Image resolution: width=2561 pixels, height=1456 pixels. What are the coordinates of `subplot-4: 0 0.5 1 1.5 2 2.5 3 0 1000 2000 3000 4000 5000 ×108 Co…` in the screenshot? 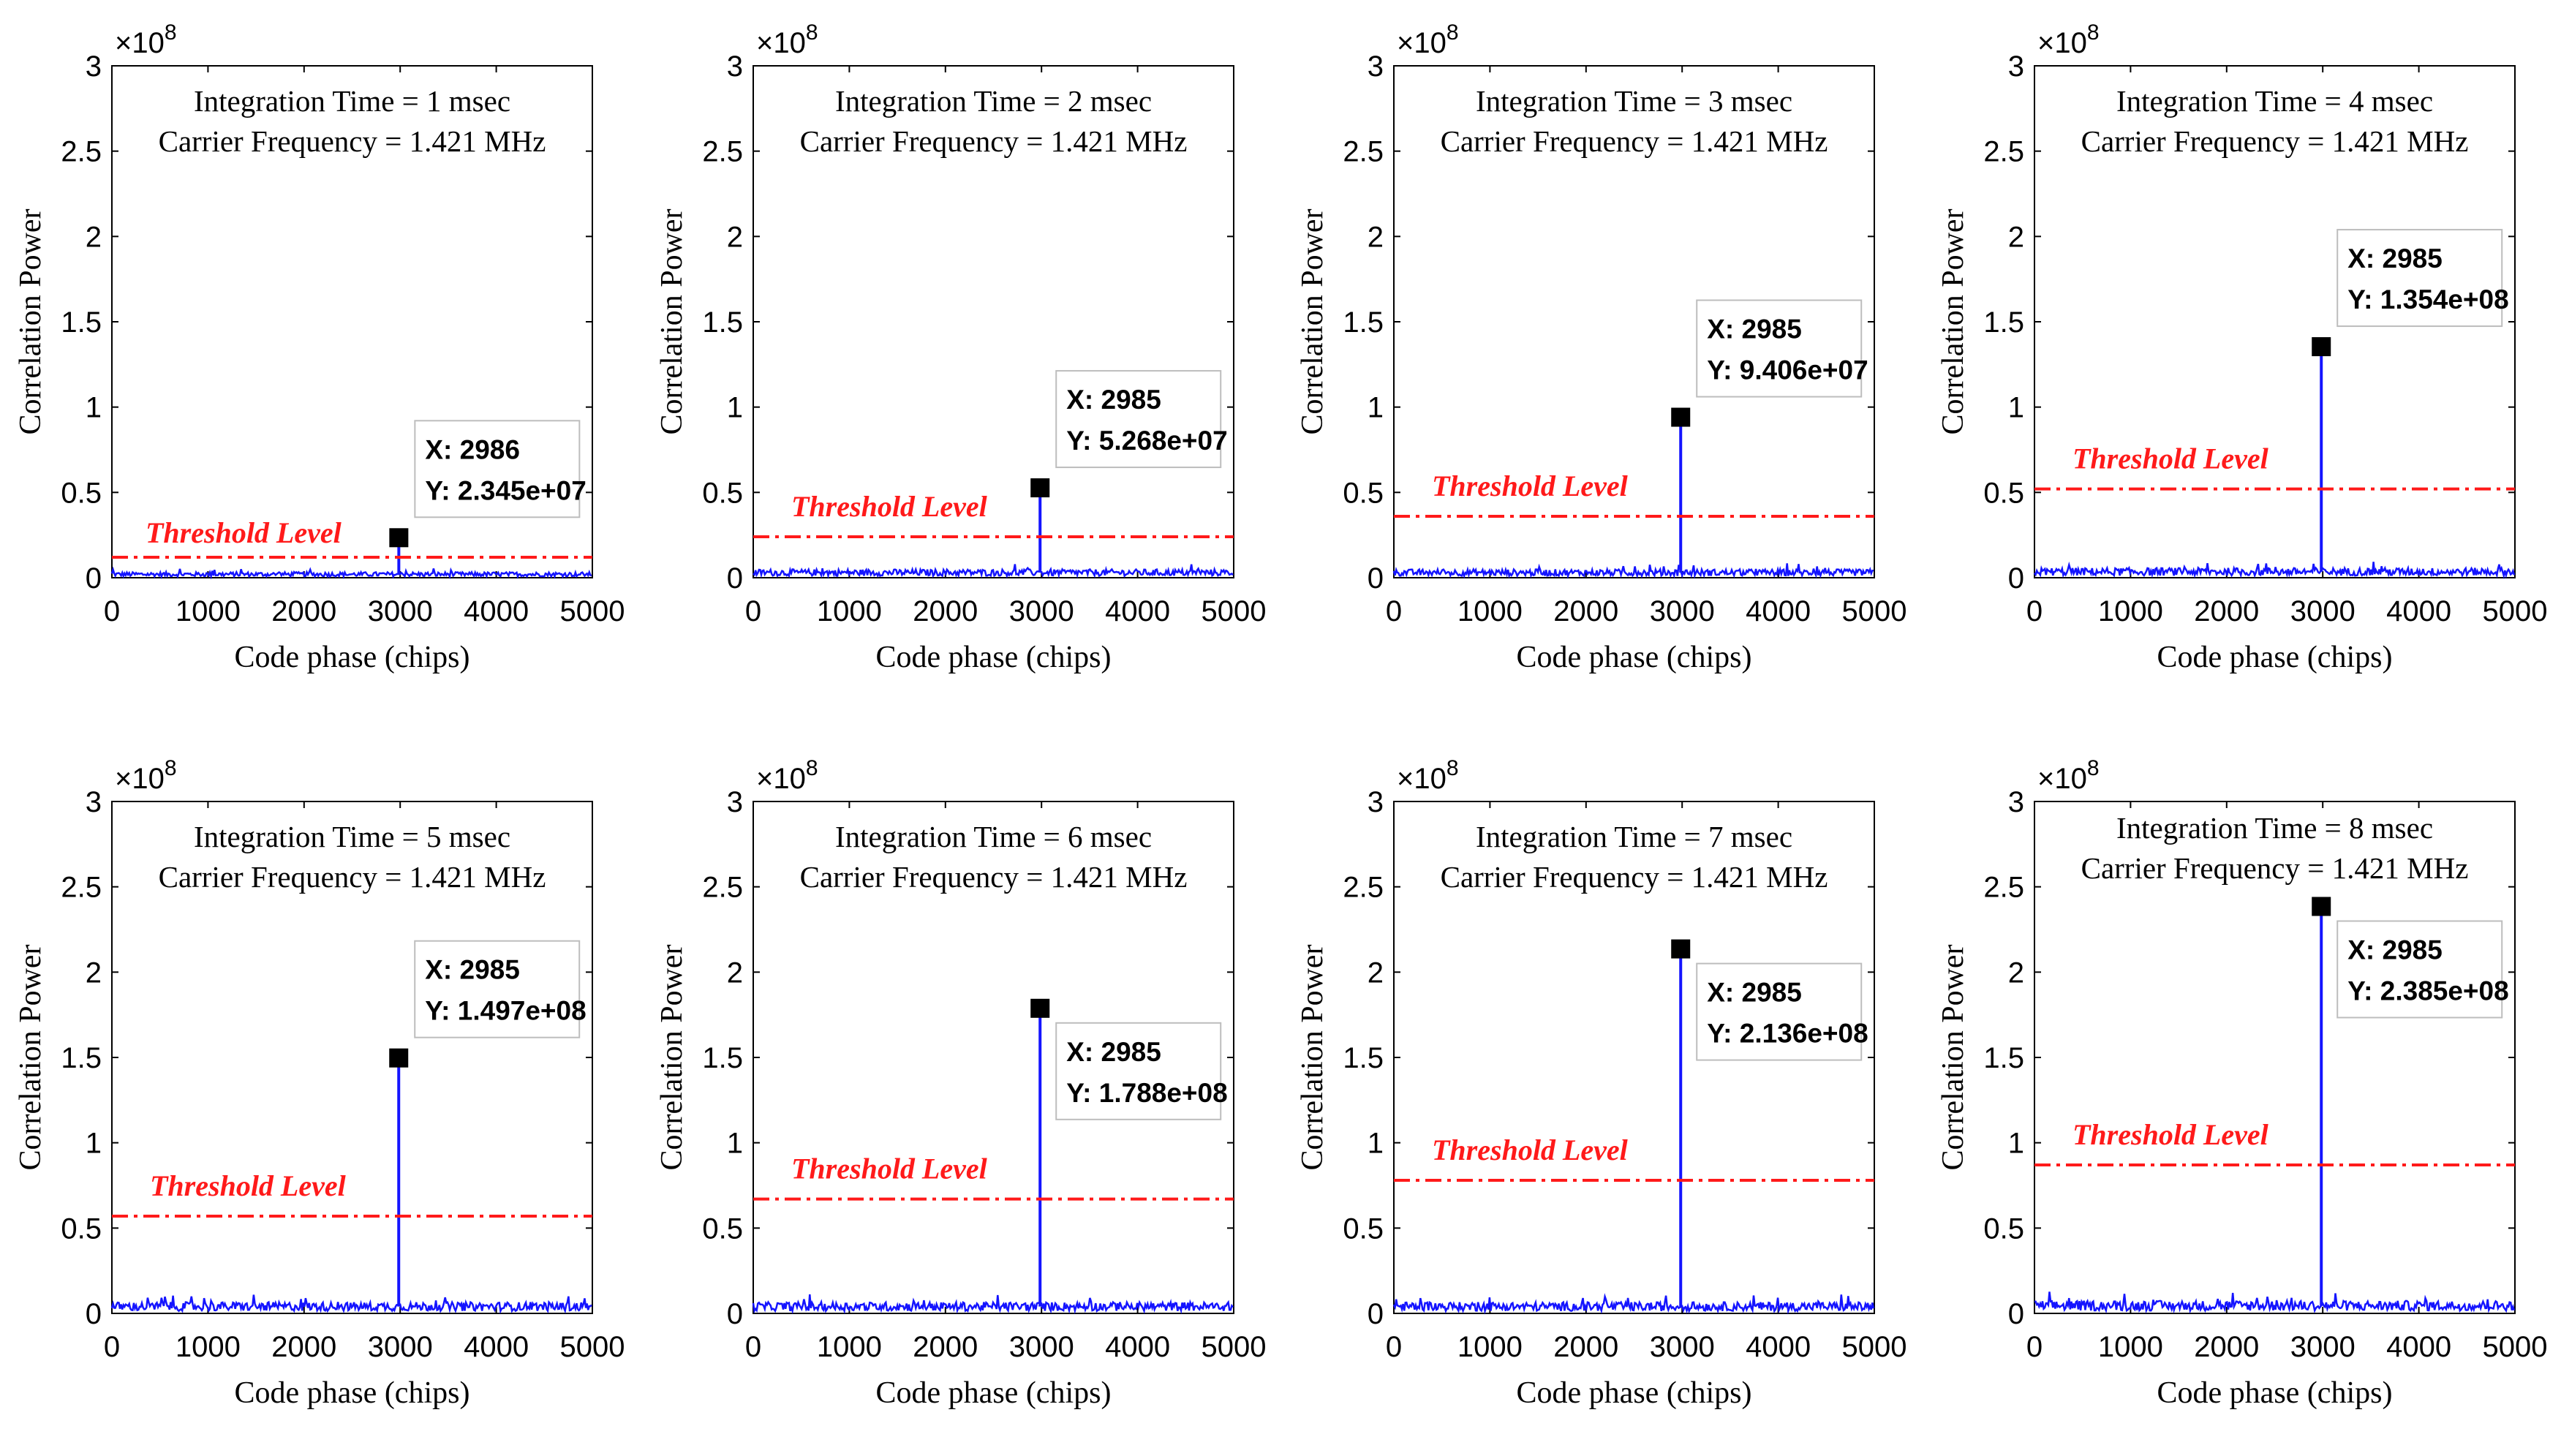 It's located at (2241, 347).